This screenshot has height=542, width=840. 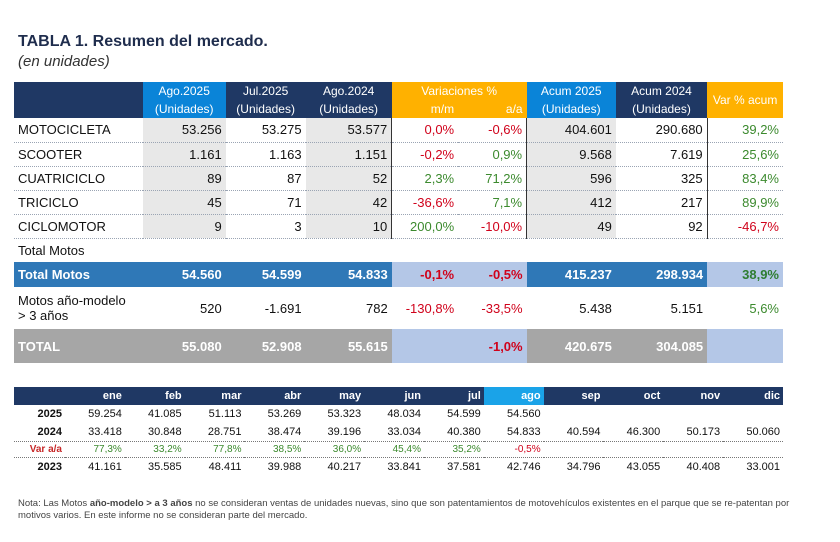 I want to click on cell-ago2024: 55.615, so click(x=348, y=346).